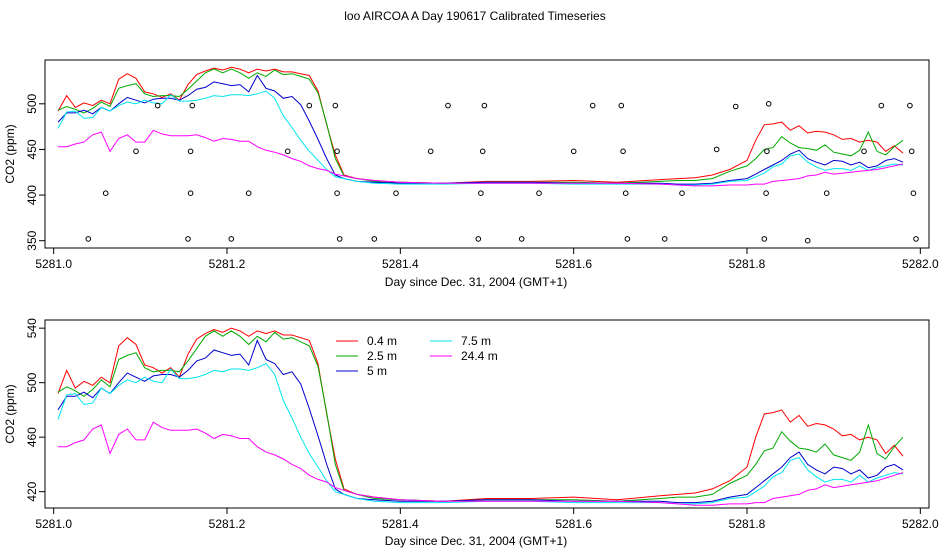  Describe the element at coordinates (32, 195) in the screenshot. I see `y-tick-label: 400` at that location.